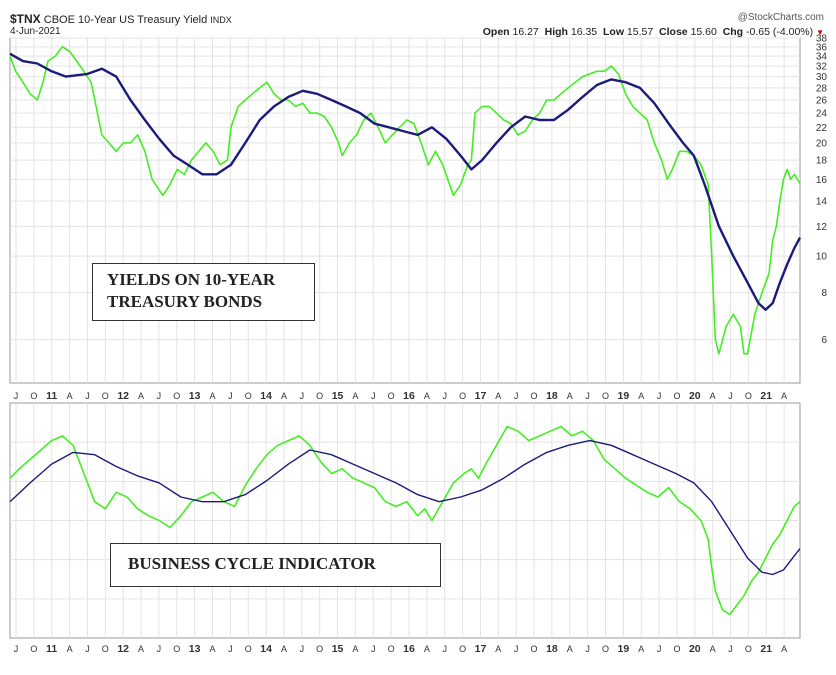  Describe the element at coordinates (820, 32) in the screenshot. I see `down-arrow-icon: ▼` at that location.